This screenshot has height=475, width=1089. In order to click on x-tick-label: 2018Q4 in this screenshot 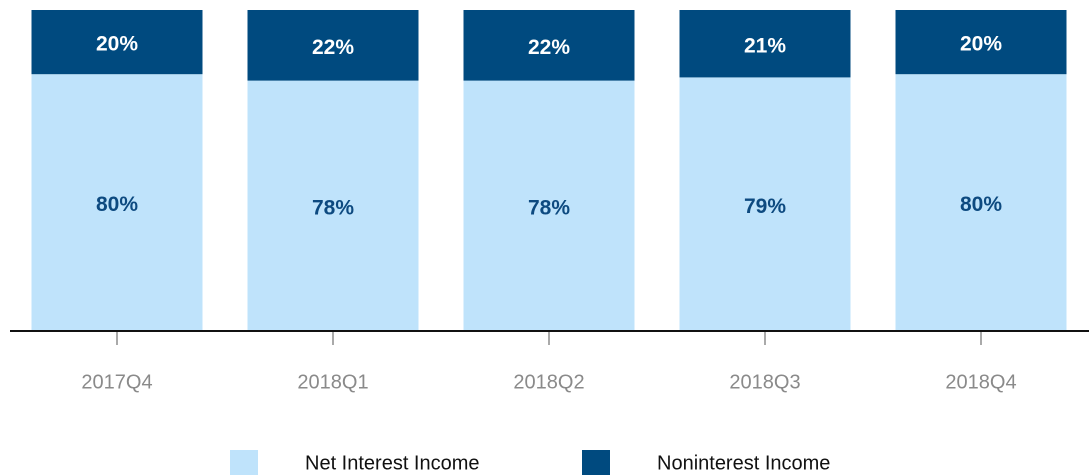, I will do `click(980, 382)`.